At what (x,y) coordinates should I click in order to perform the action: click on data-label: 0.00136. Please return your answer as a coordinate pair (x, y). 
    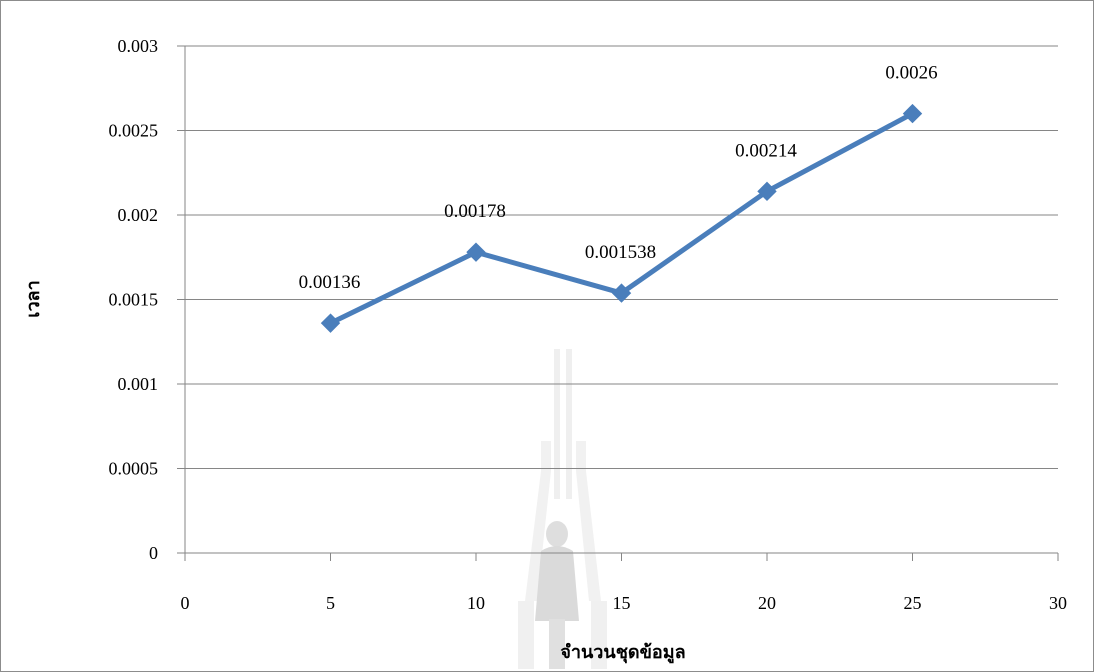
    Looking at the image, I should click on (330, 282).